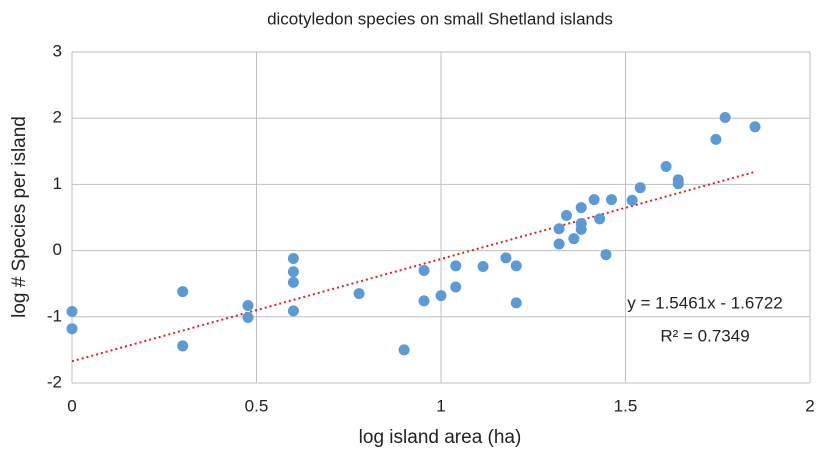 The image size is (817, 449). I want to click on y-tick-label: -2, so click(54, 381).